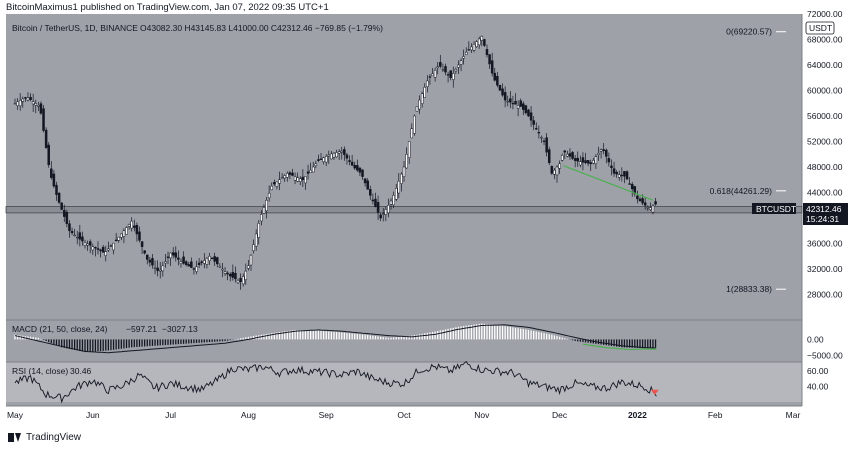 Image resolution: width=850 pixels, height=450 pixels. I want to click on time-axis-label: Sep, so click(326, 415).